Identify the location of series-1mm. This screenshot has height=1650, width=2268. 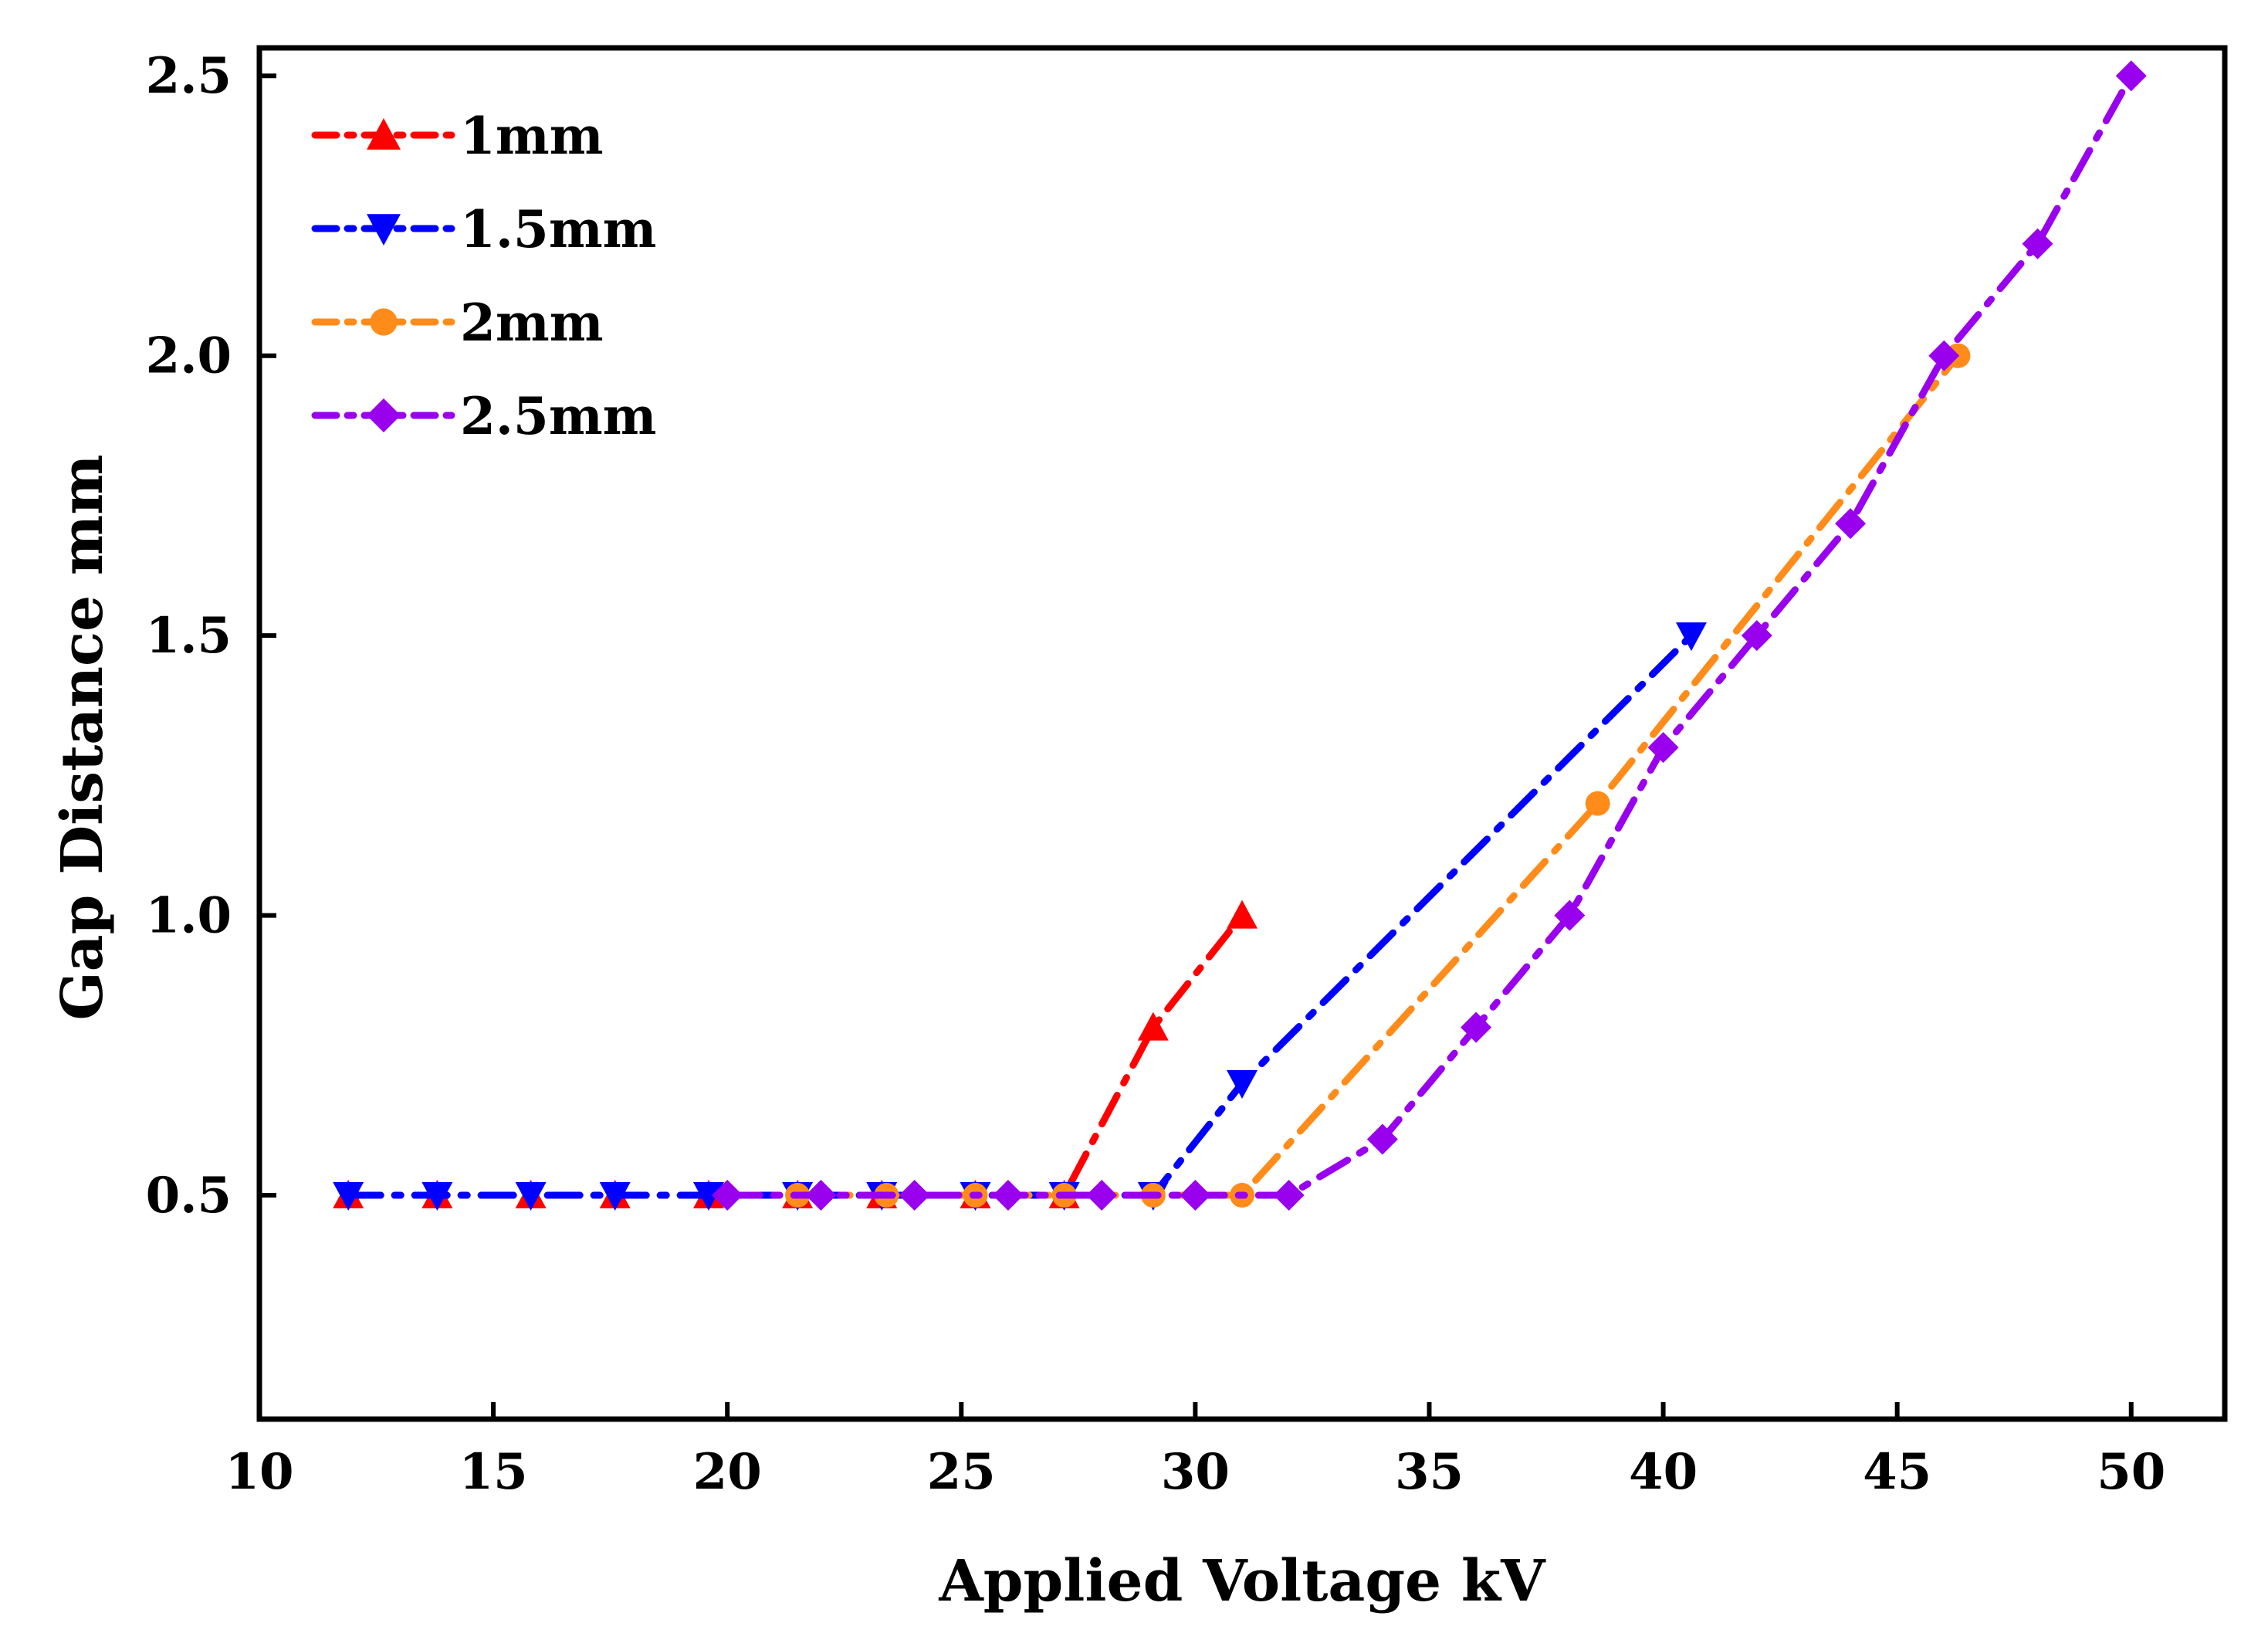
(796, 1054).